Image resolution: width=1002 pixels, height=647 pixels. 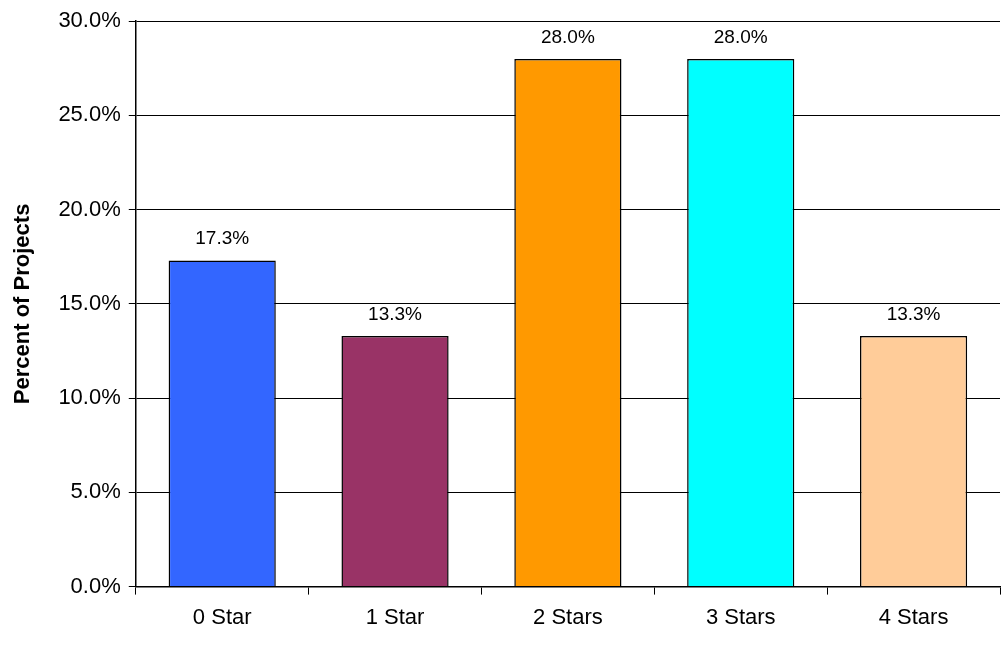 I want to click on y-tick-label: 15.0%, so click(x=89, y=302).